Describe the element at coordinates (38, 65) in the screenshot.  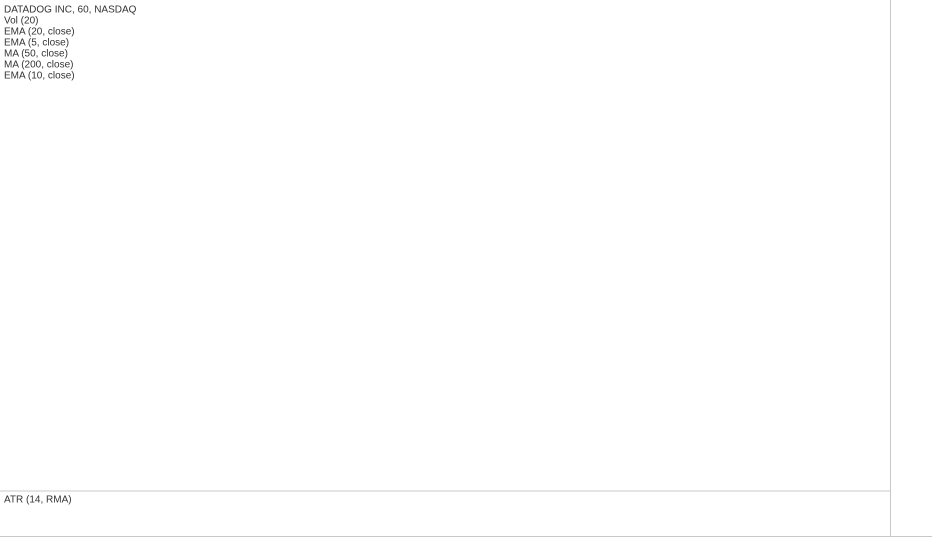
I see `legend-entry: MA (200, close)` at that location.